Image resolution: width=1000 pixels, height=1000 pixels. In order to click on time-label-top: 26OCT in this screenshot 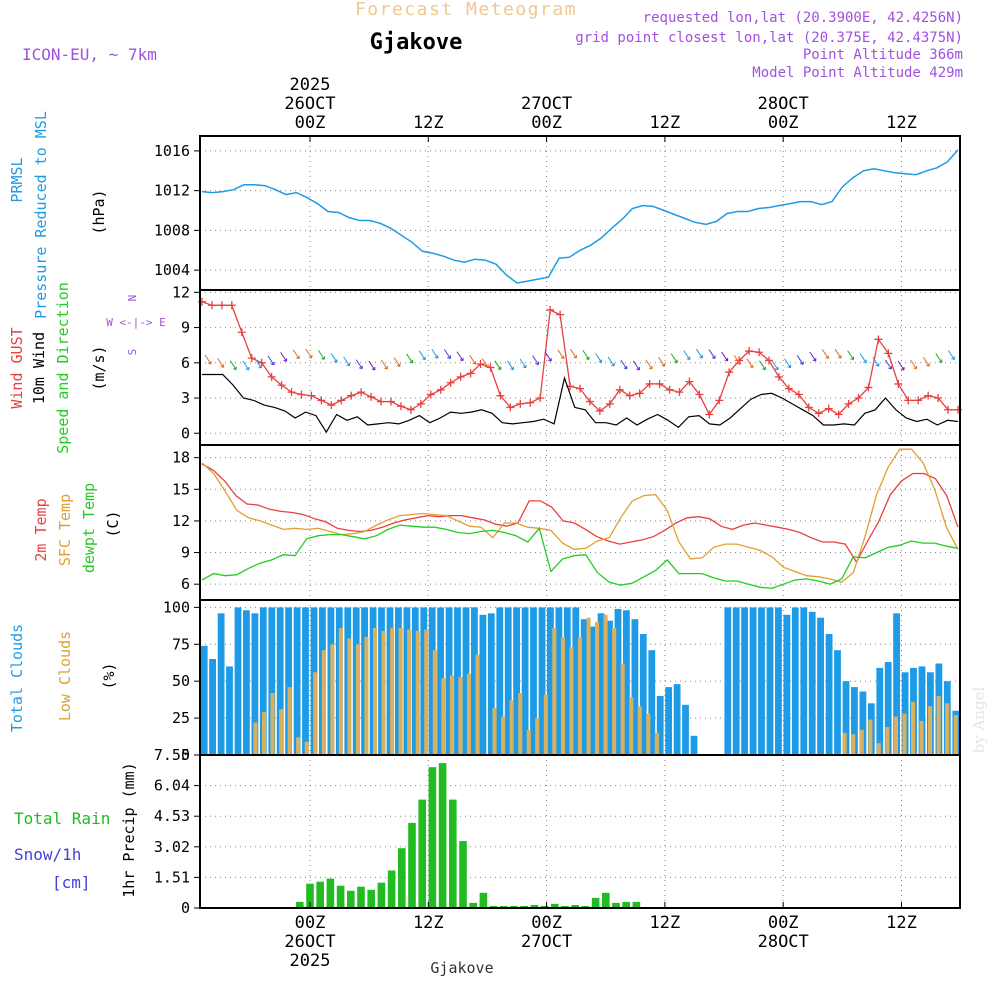, I will do `click(309, 104)`.